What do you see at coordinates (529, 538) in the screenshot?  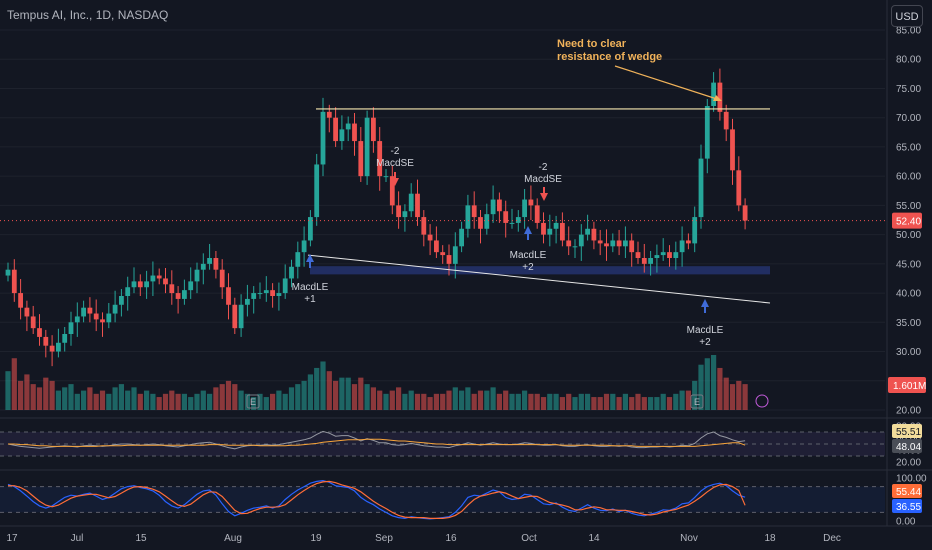 I see `time-tick-label: Oct` at bounding box center [529, 538].